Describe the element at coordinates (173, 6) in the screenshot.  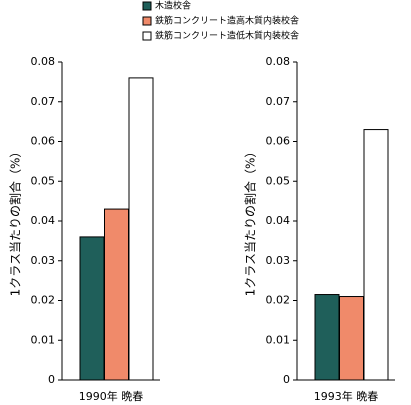
I see `legend-label: 木造校舎` at that location.